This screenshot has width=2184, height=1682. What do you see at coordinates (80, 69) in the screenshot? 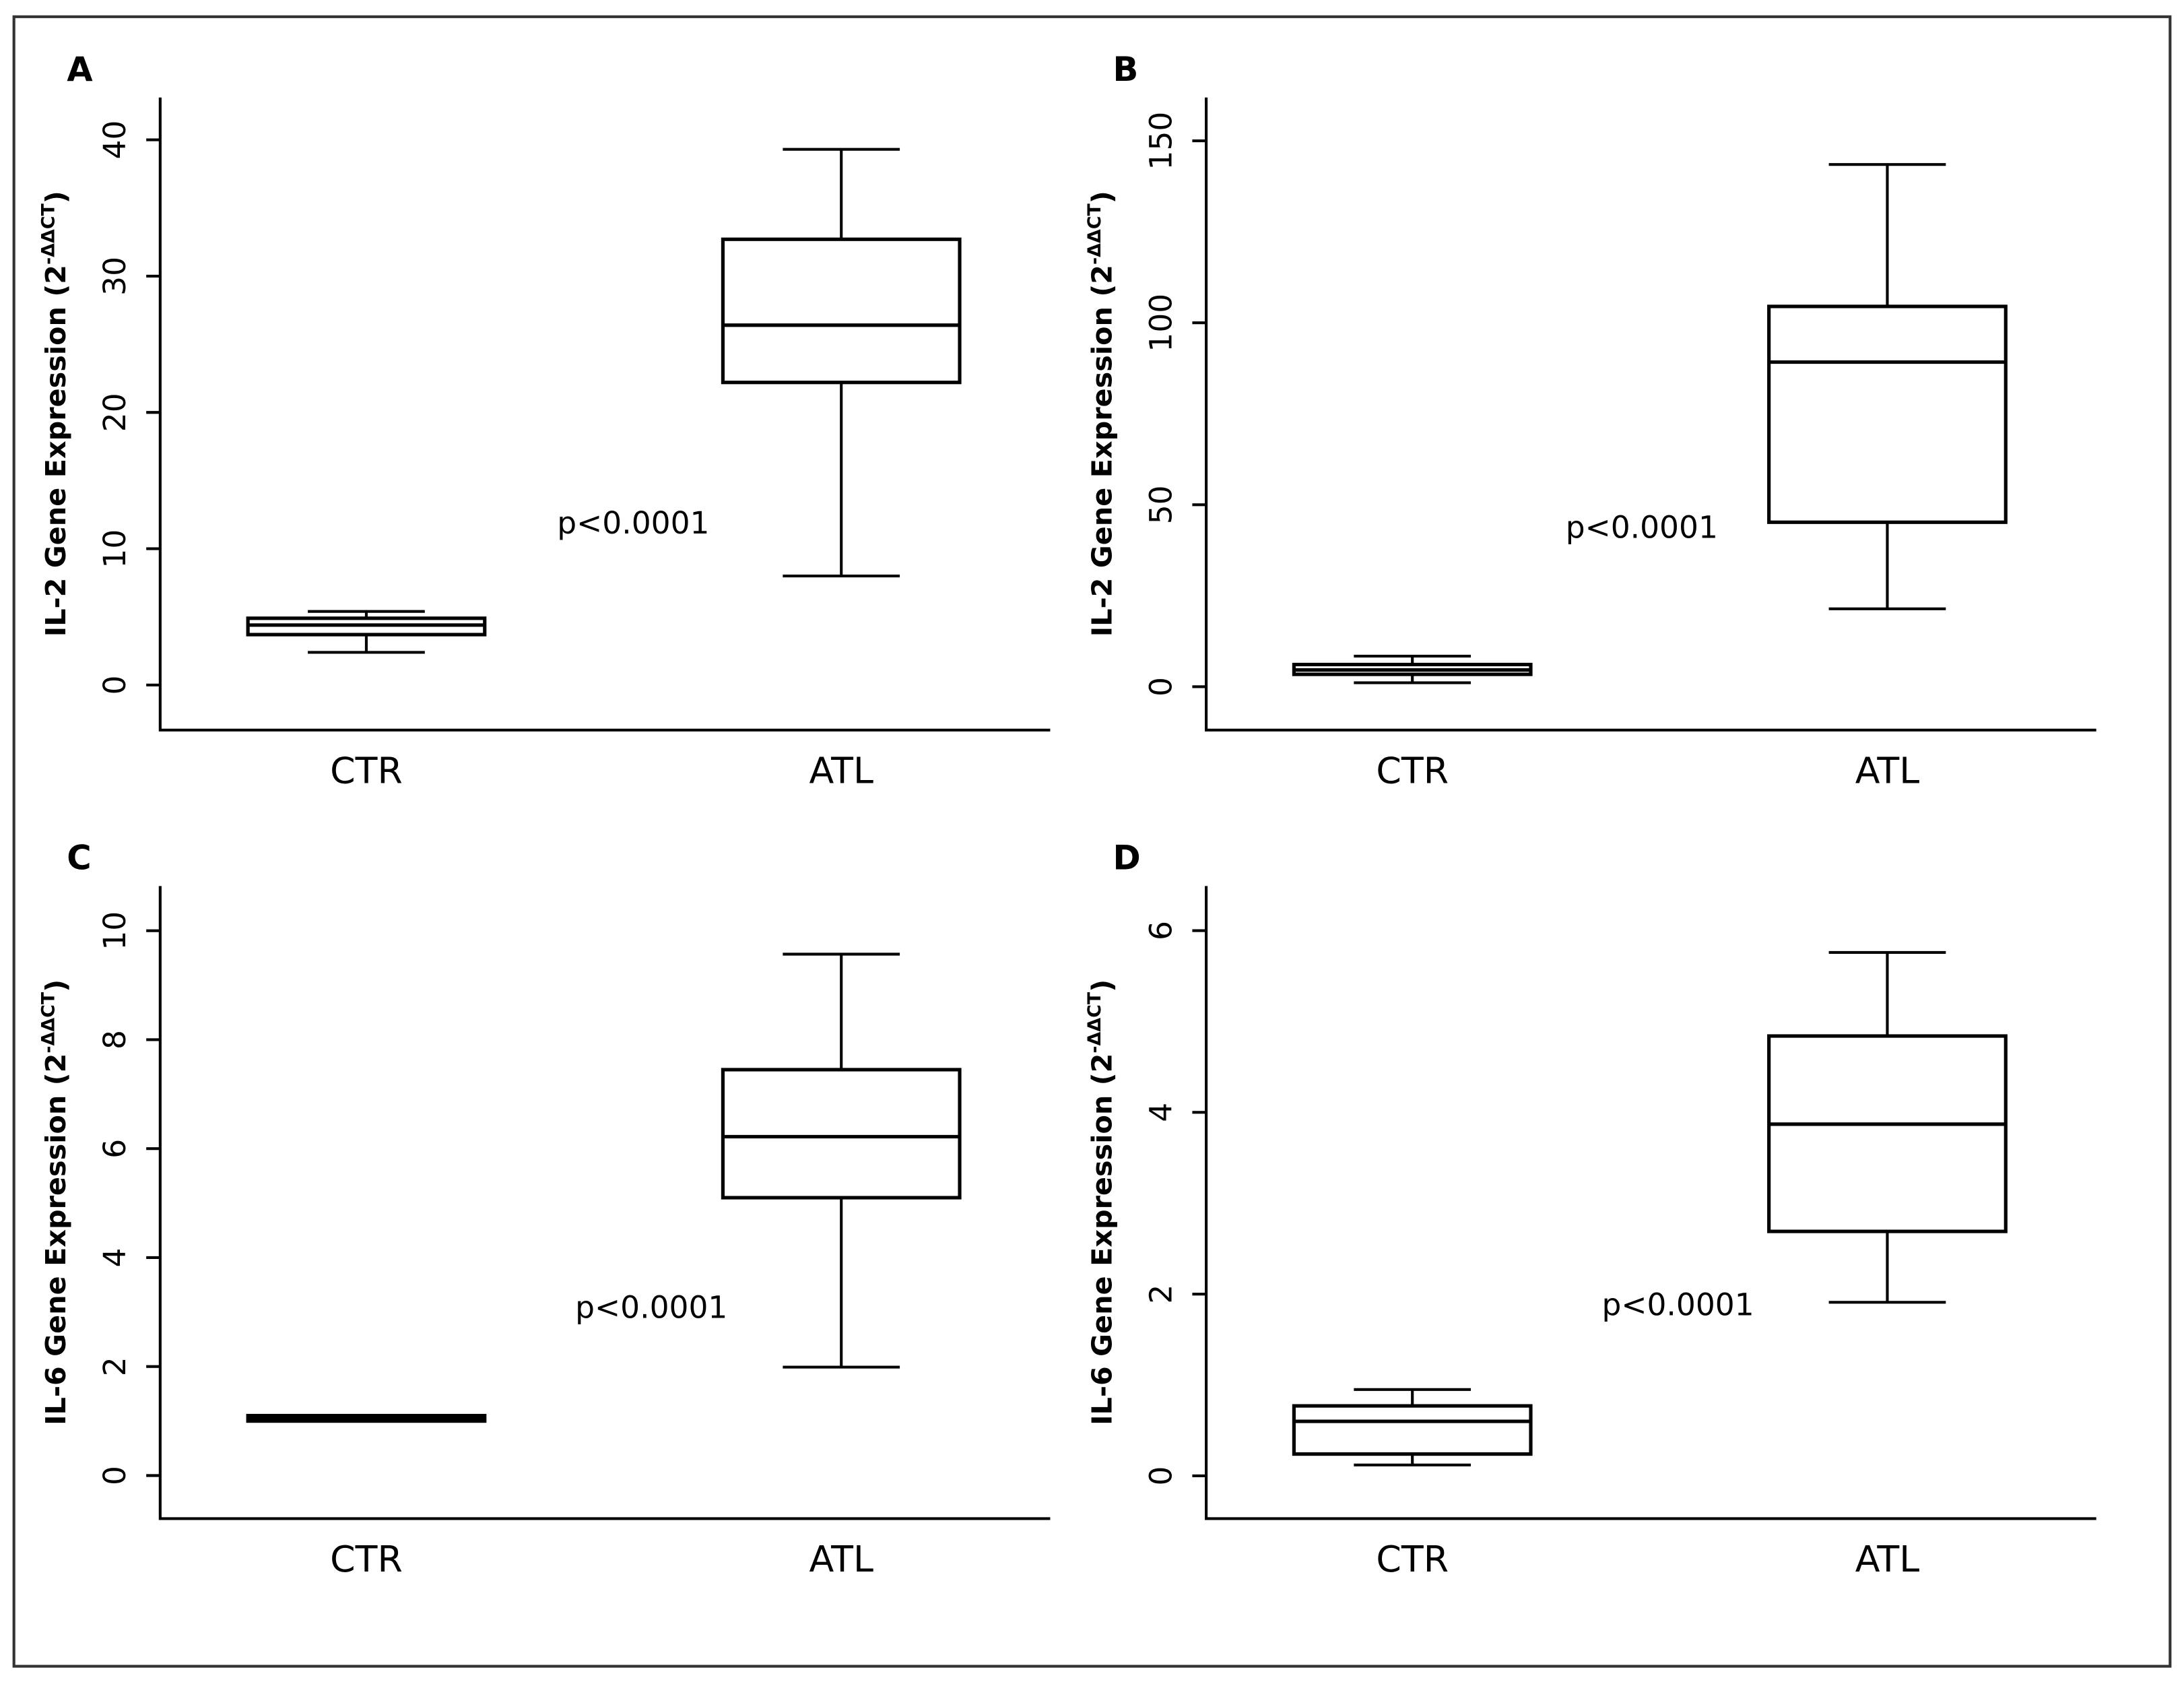
I see `panel-label: A` at bounding box center [80, 69].